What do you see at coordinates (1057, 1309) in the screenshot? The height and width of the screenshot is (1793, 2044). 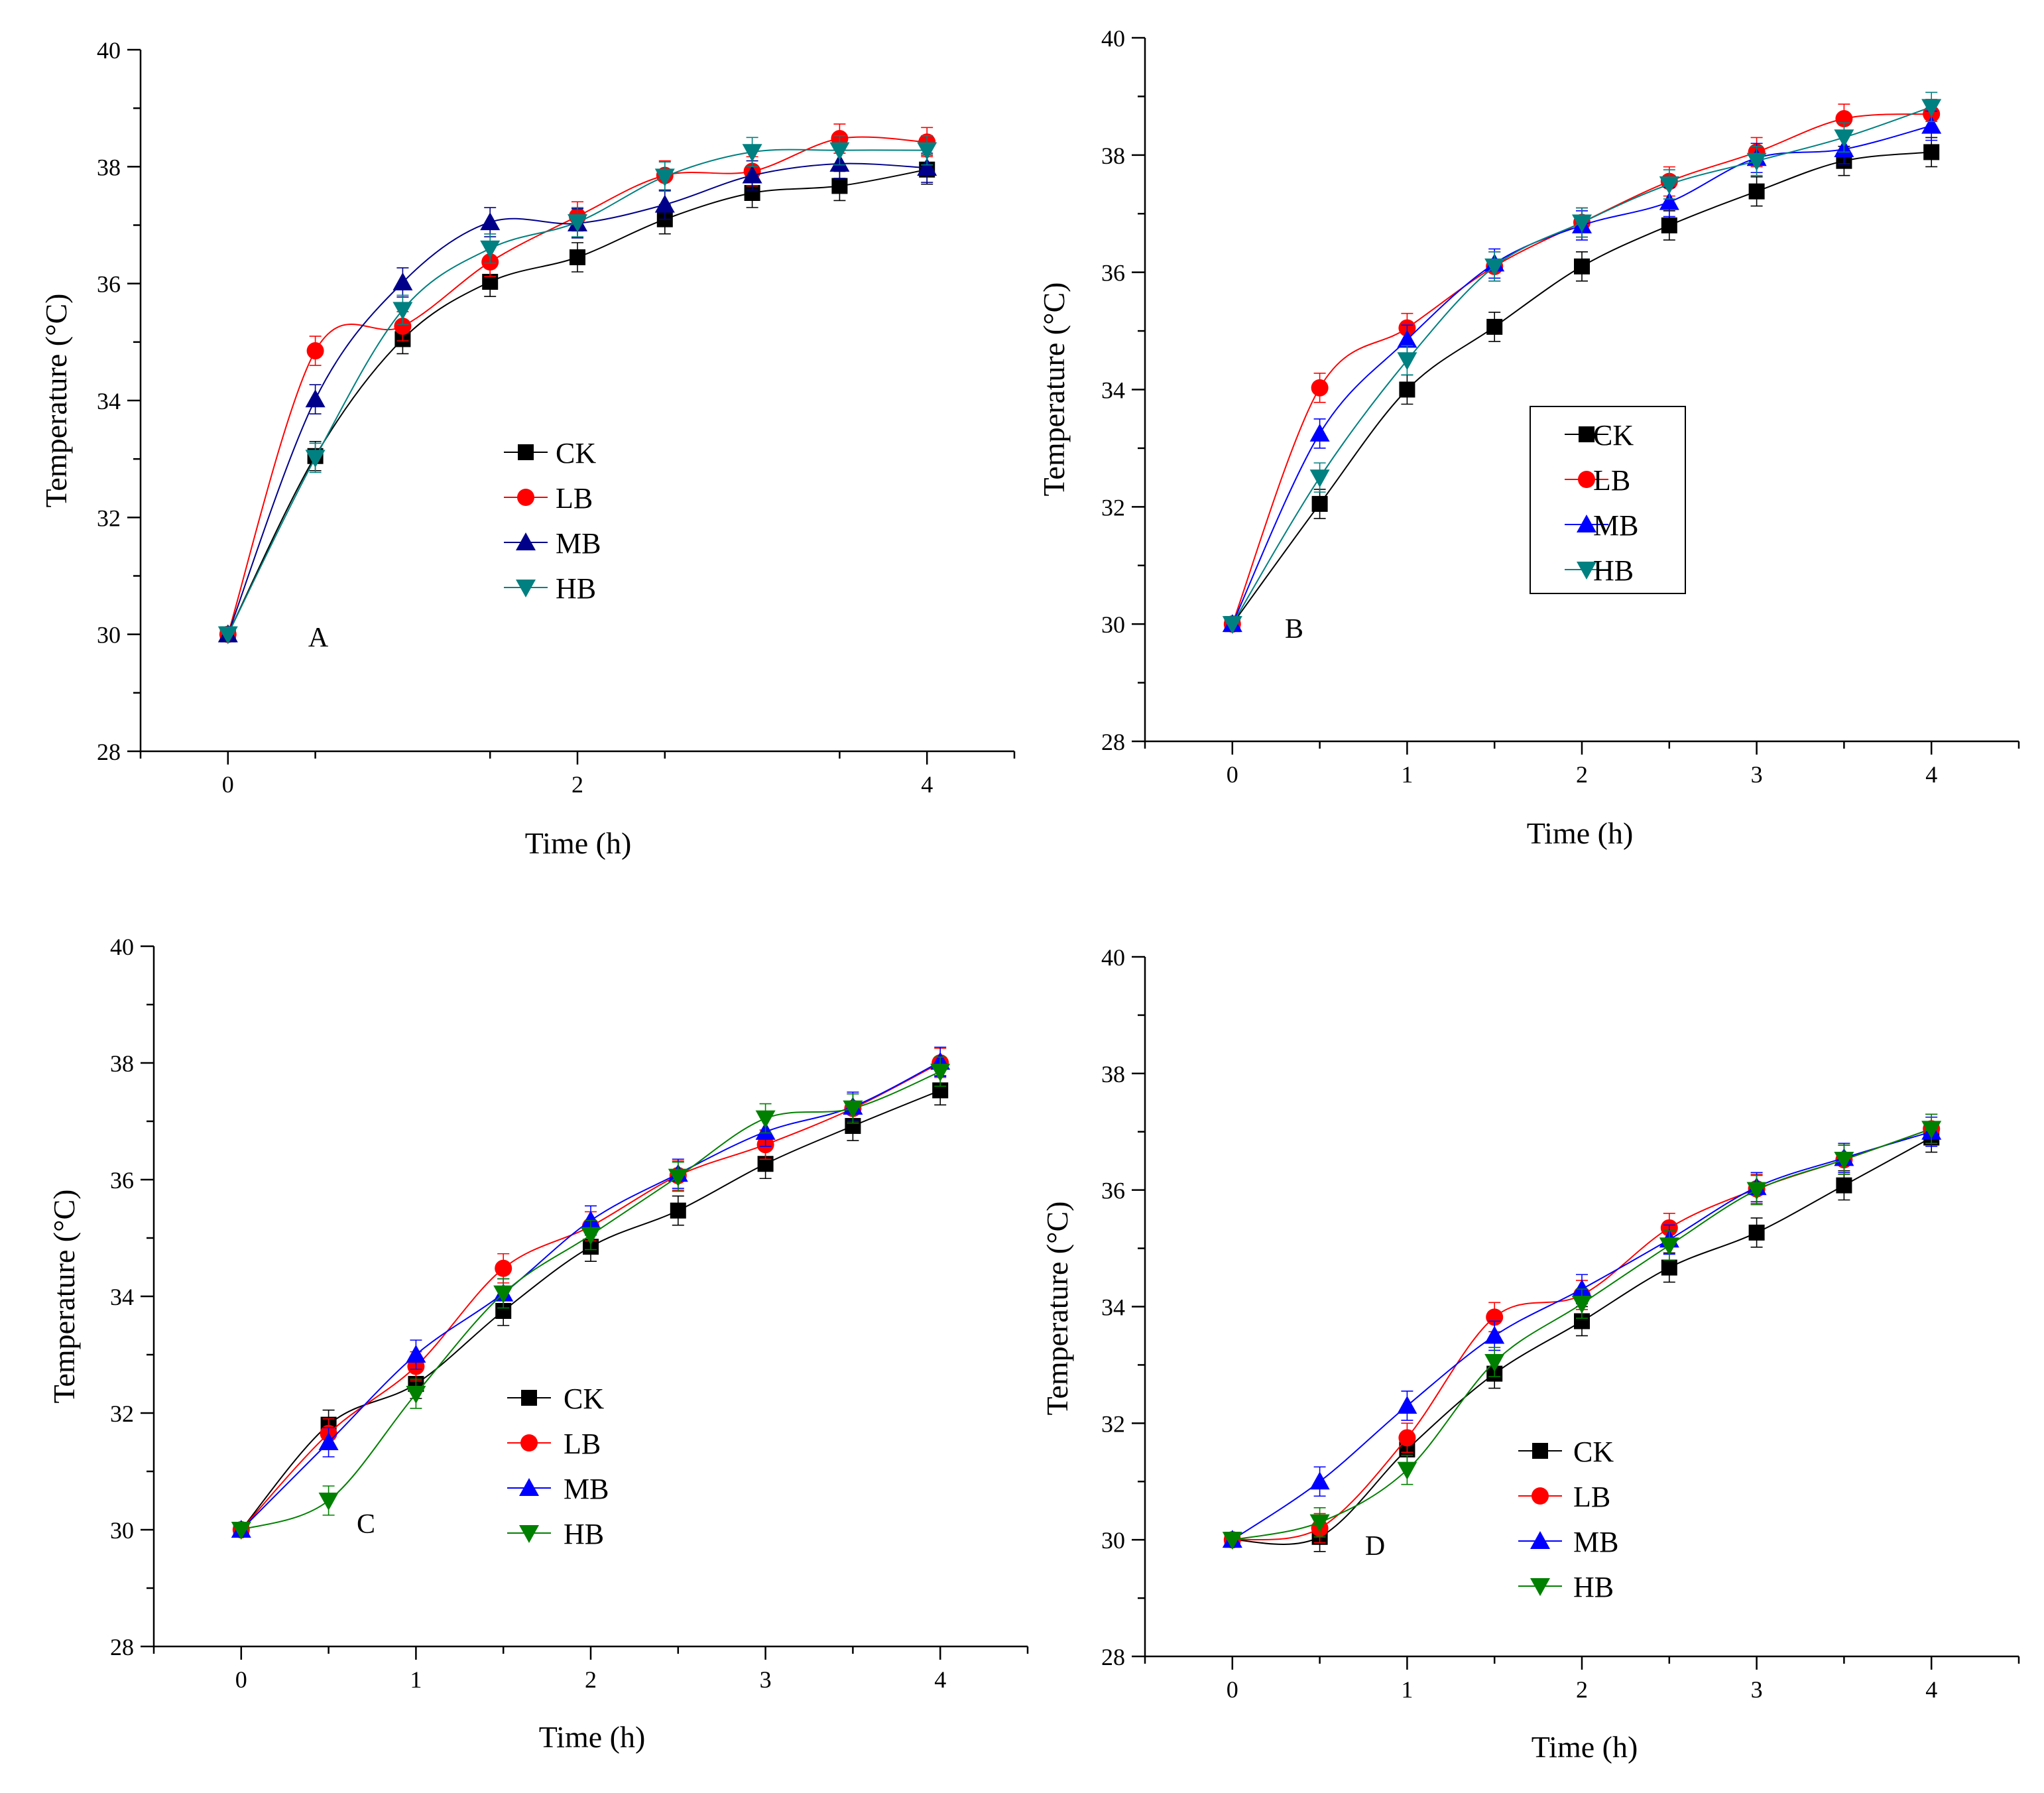 I see `y-axis-title: Temperature (°C)` at bounding box center [1057, 1309].